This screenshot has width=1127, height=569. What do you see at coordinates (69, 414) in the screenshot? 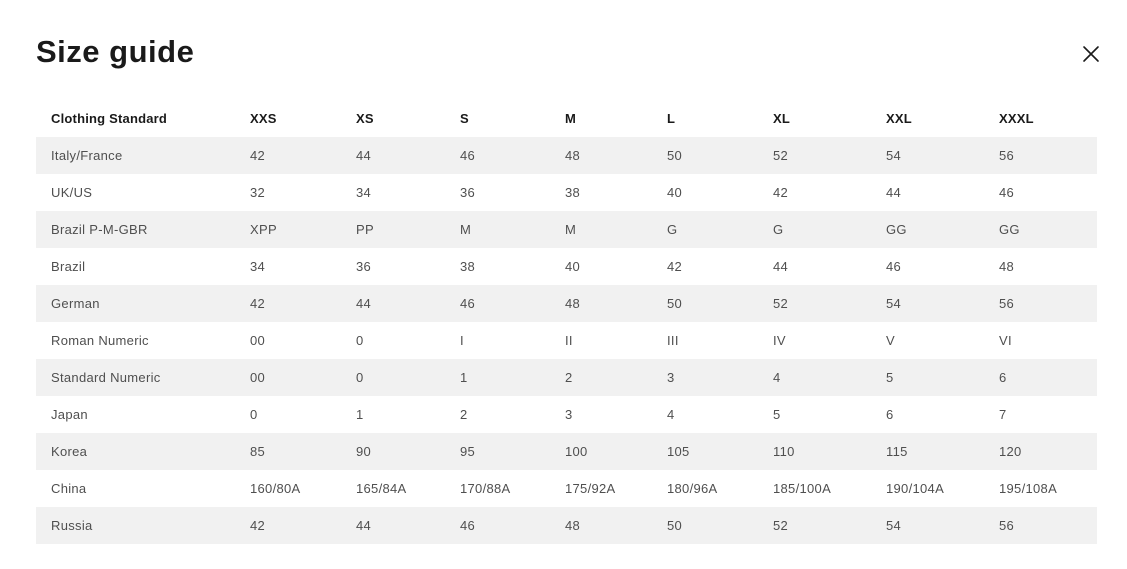
I see `row-label: Japan` at bounding box center [69, 414].